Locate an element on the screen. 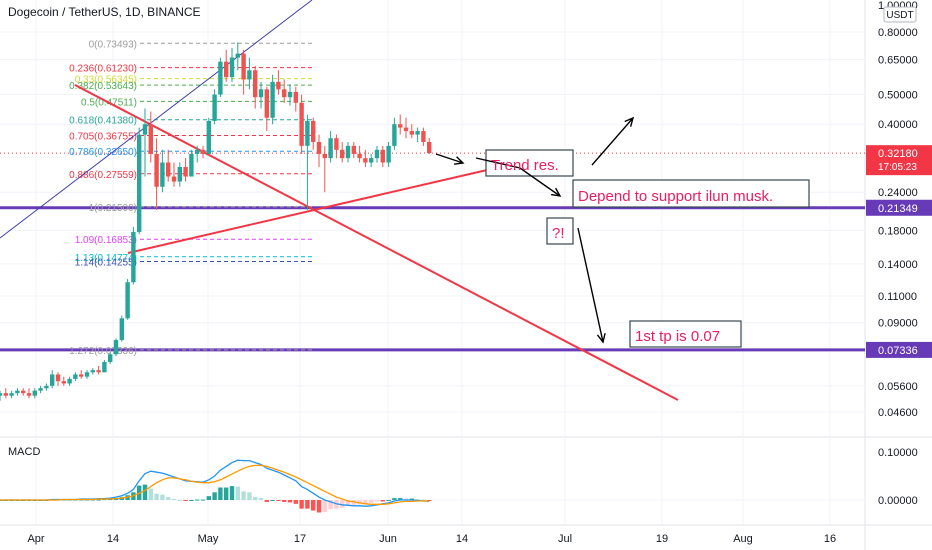  current-price-badge is located at coordinates (899, 160).